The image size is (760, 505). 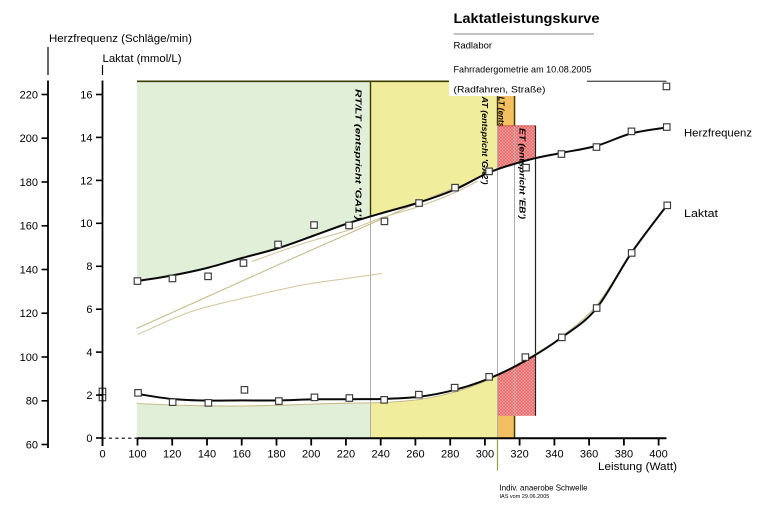 I want to click on svg-text: Leistung (Watt), so click(x=637, y=467).